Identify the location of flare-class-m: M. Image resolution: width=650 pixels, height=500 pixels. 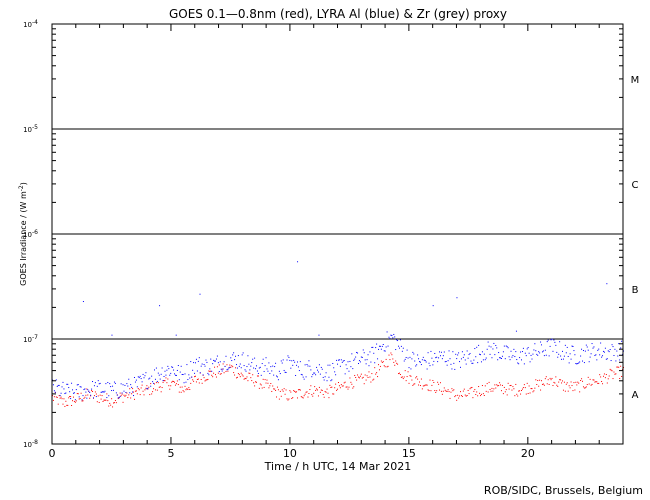
(635, 80).